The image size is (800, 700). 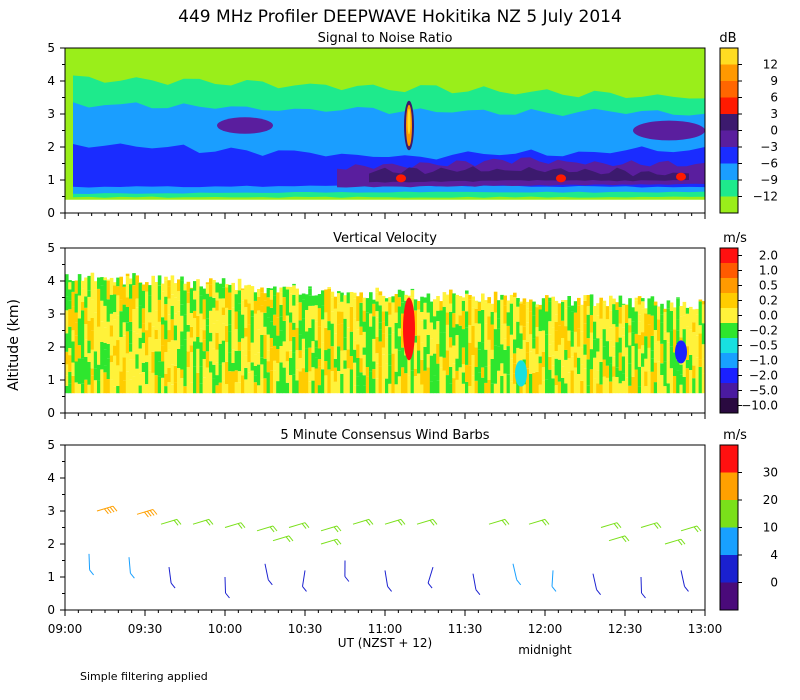 What do you see at coordinates (768, 271) in the screenshot?
I see `colorbar-label: 1.0` at bounding box center [768, 271].